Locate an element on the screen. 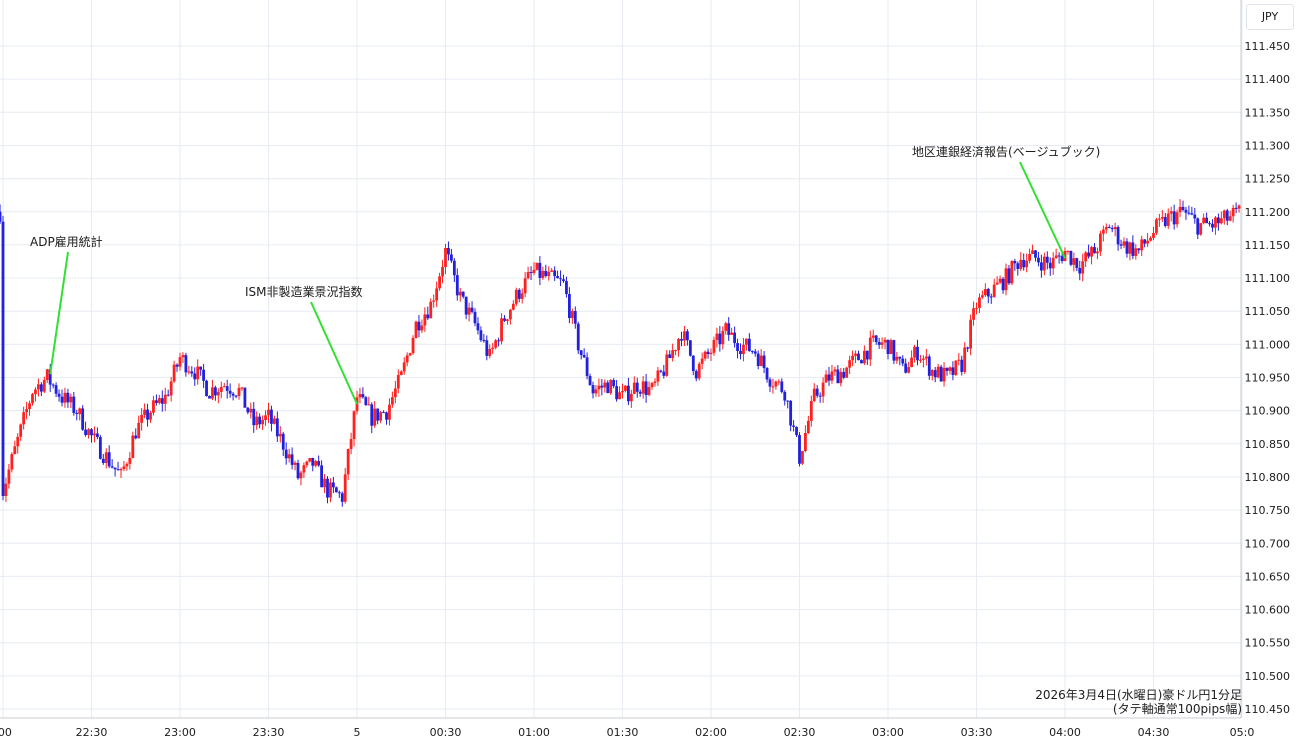  y-tick-label: 110.450 is located at coordinates (1268, 709).